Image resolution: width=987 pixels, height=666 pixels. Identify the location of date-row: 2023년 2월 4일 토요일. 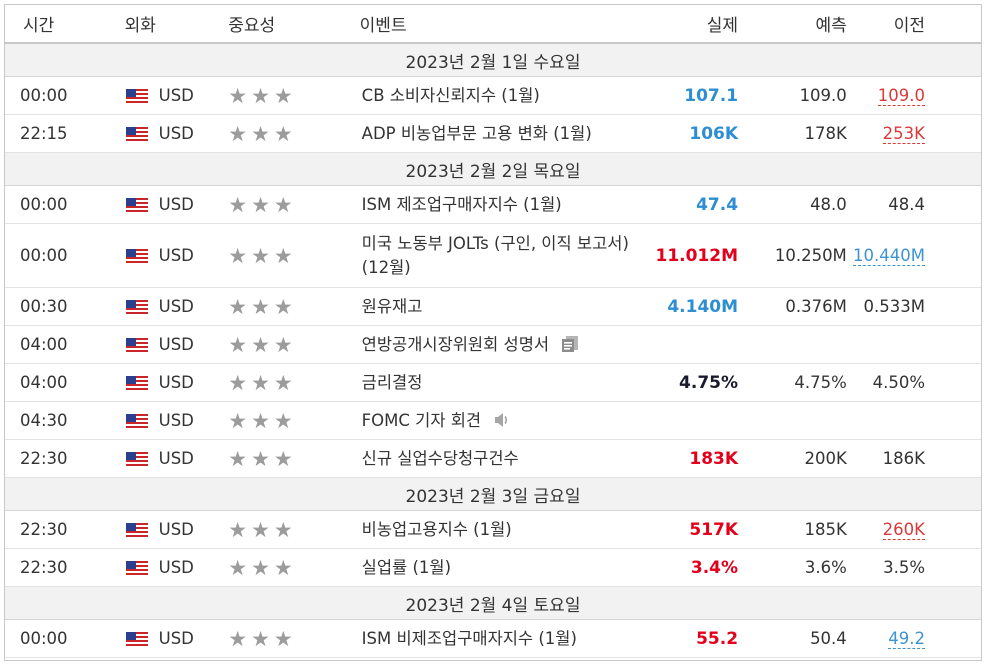
(493, 603).